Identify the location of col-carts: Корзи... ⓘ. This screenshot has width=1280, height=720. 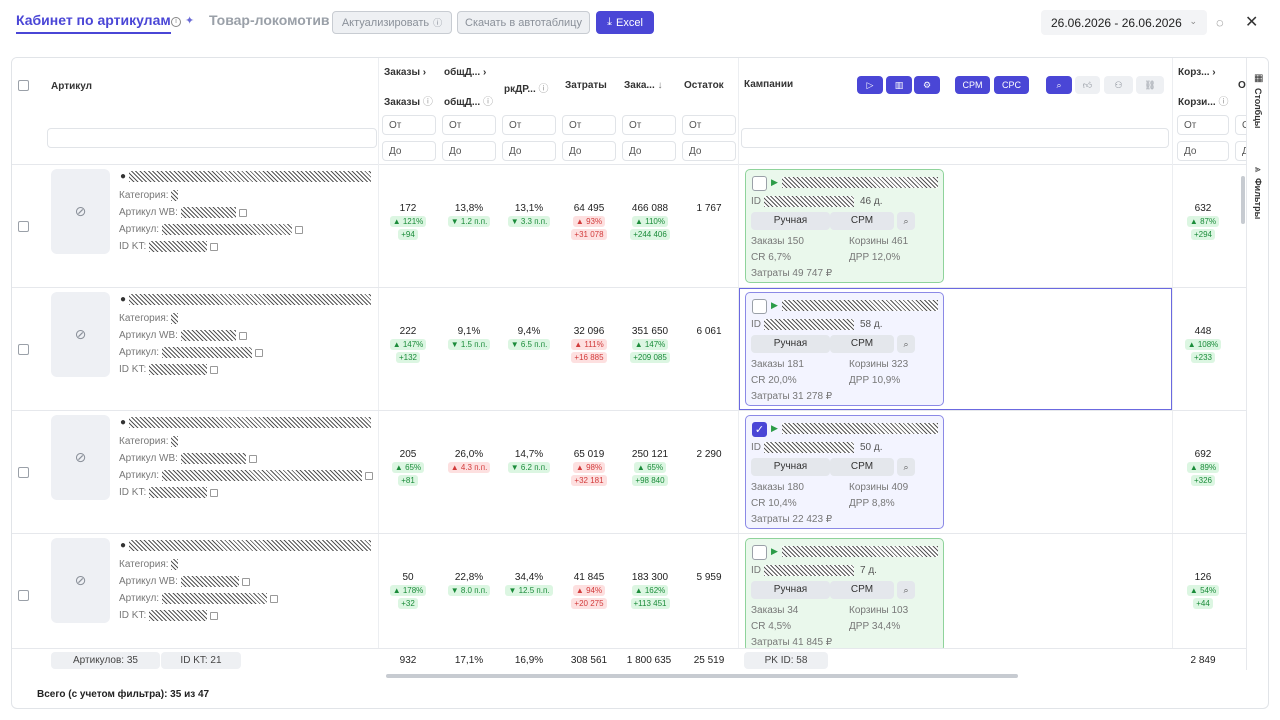
(1203, 100).